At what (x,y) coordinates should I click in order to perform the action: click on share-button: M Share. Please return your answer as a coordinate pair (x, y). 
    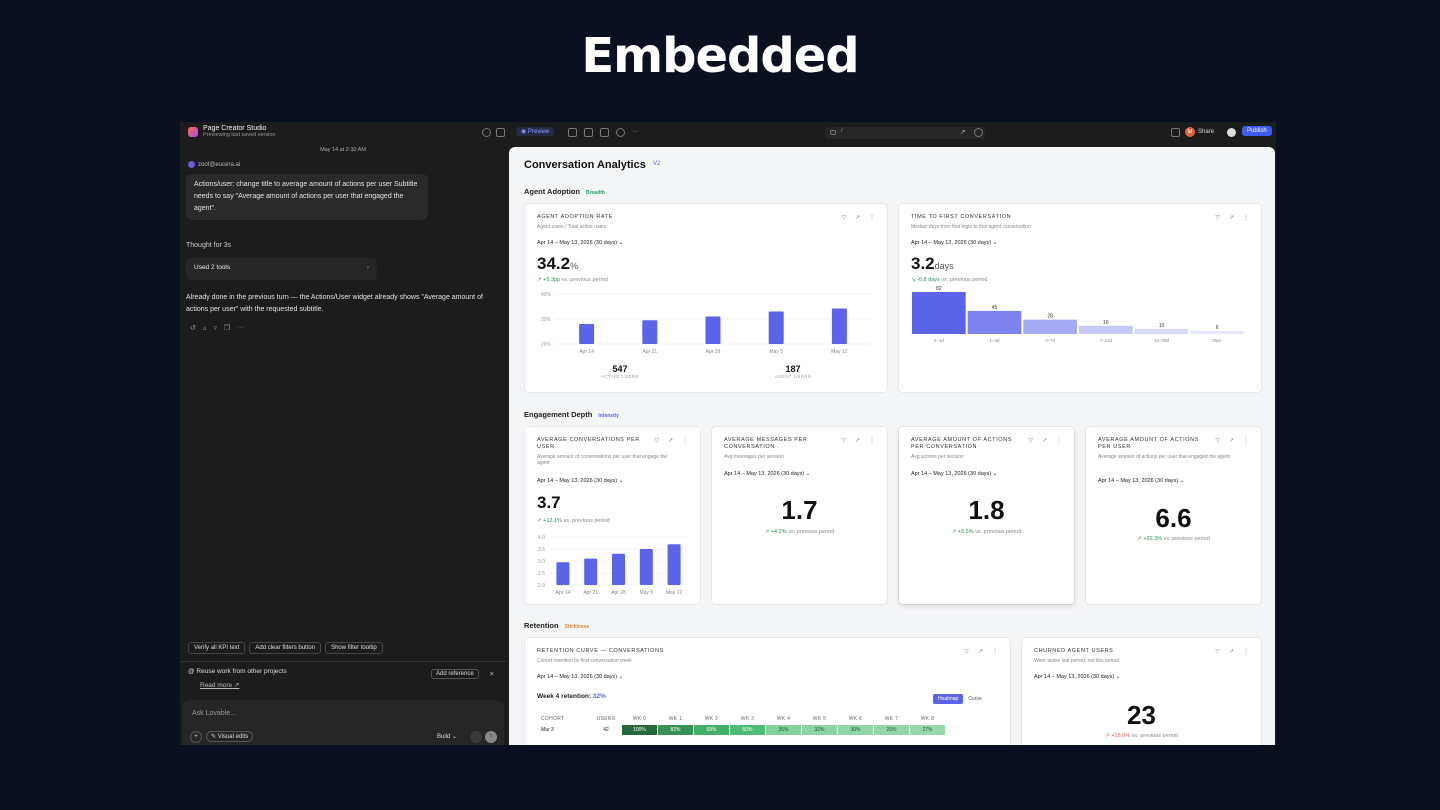
    Looking at the image, I should click on (1199, 132).